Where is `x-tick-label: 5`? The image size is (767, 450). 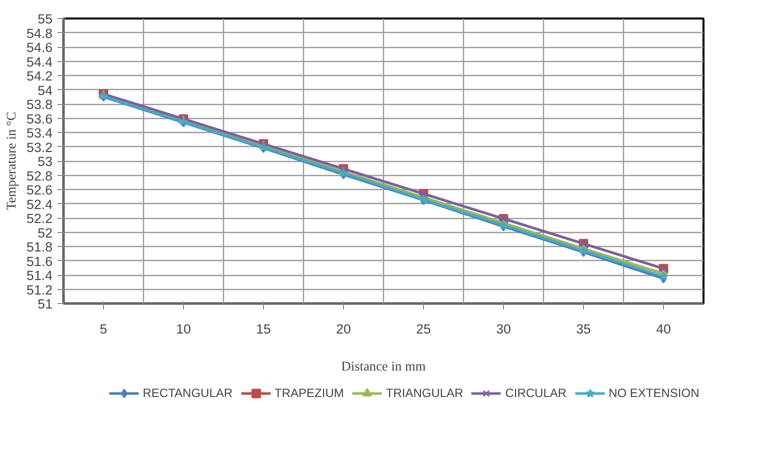 x-tick-label: 5 is located at coordinates (104, 329).